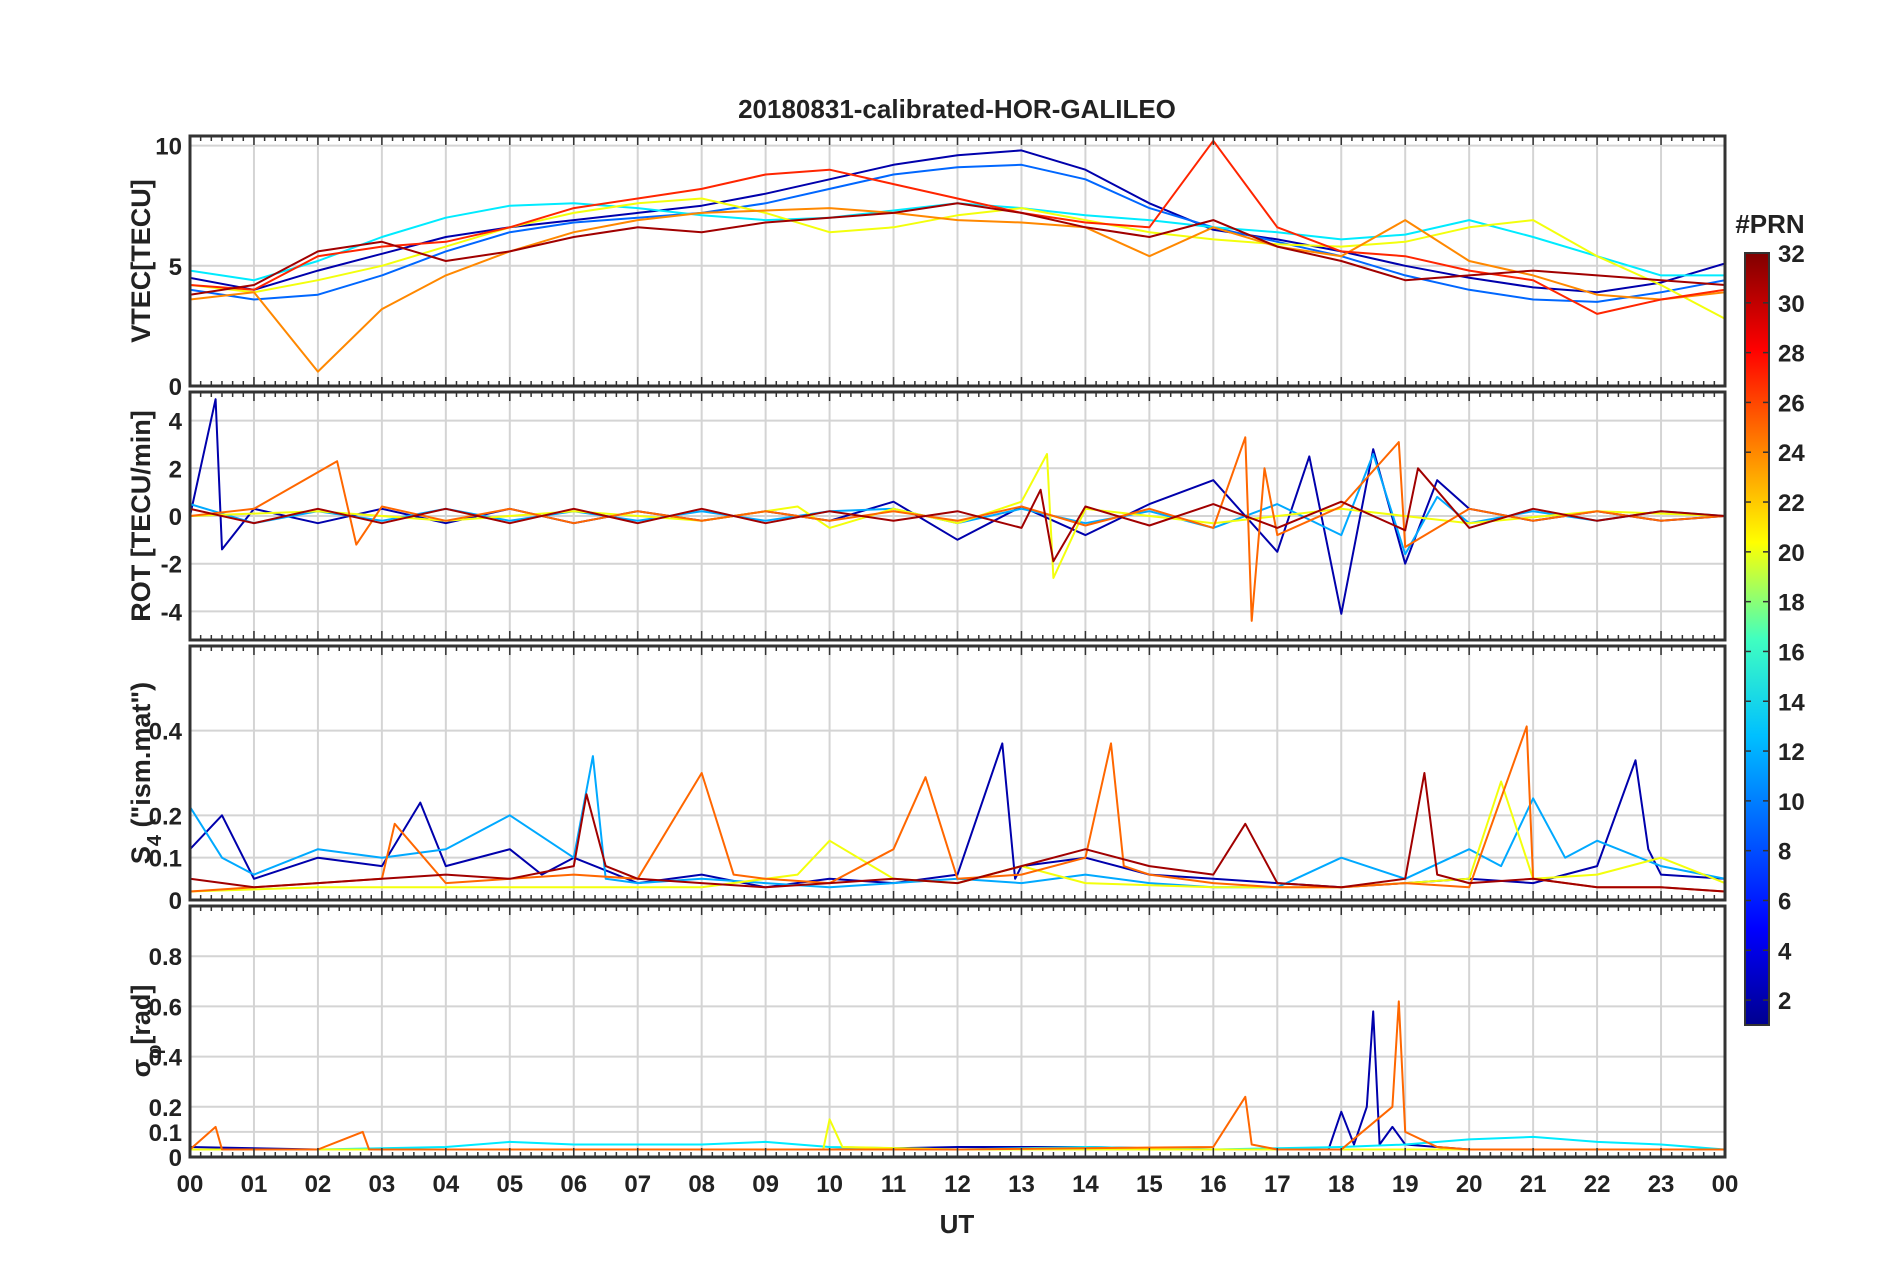  What do you see at coordinates (1341, 1184) in the screenshot?
I see `x-tick-label: 18` at bounding box center [1341, 1184].